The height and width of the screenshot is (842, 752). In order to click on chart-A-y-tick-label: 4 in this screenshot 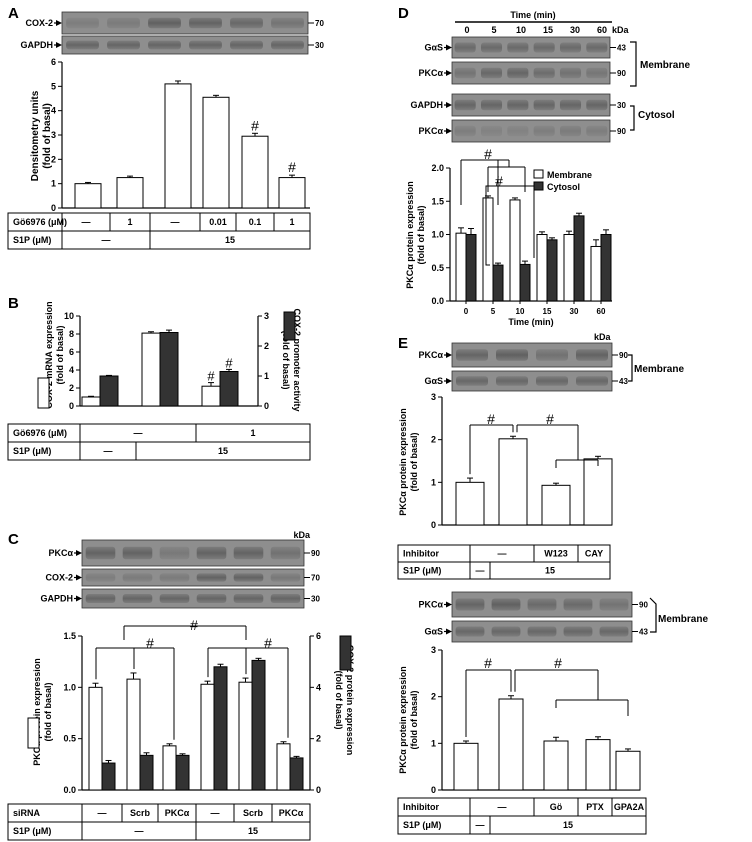, I will do `click(53, 111)`.